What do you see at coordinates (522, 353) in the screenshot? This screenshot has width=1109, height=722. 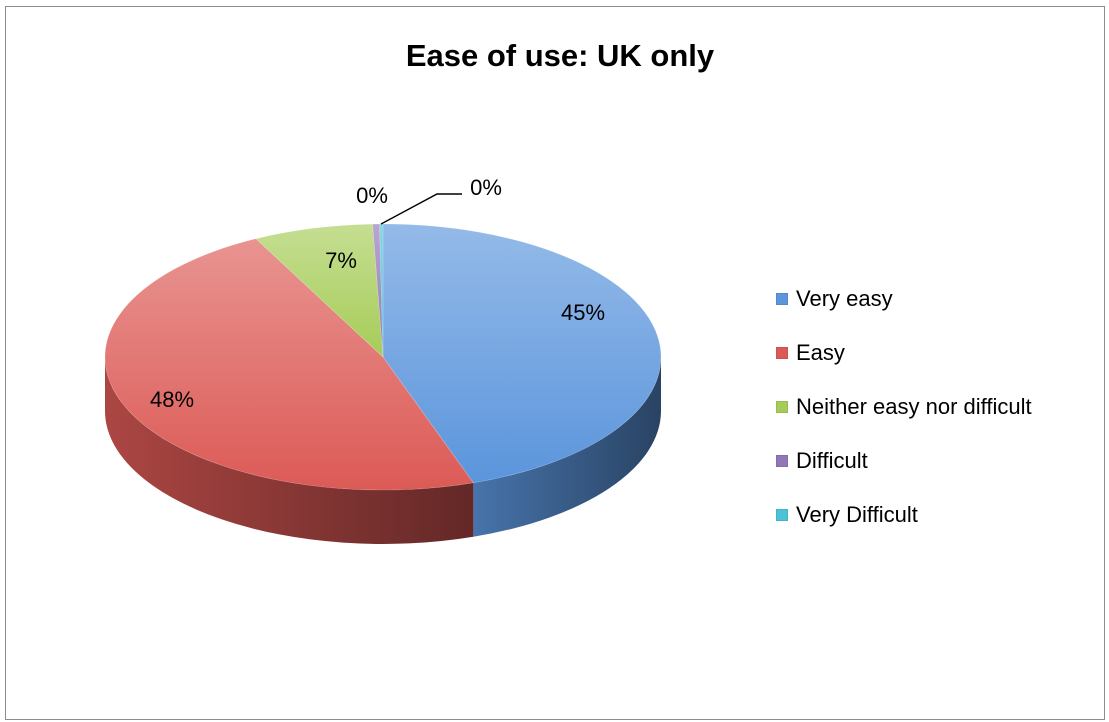 I see `pie-slice-very-easy` at bounding box center [522, 353].